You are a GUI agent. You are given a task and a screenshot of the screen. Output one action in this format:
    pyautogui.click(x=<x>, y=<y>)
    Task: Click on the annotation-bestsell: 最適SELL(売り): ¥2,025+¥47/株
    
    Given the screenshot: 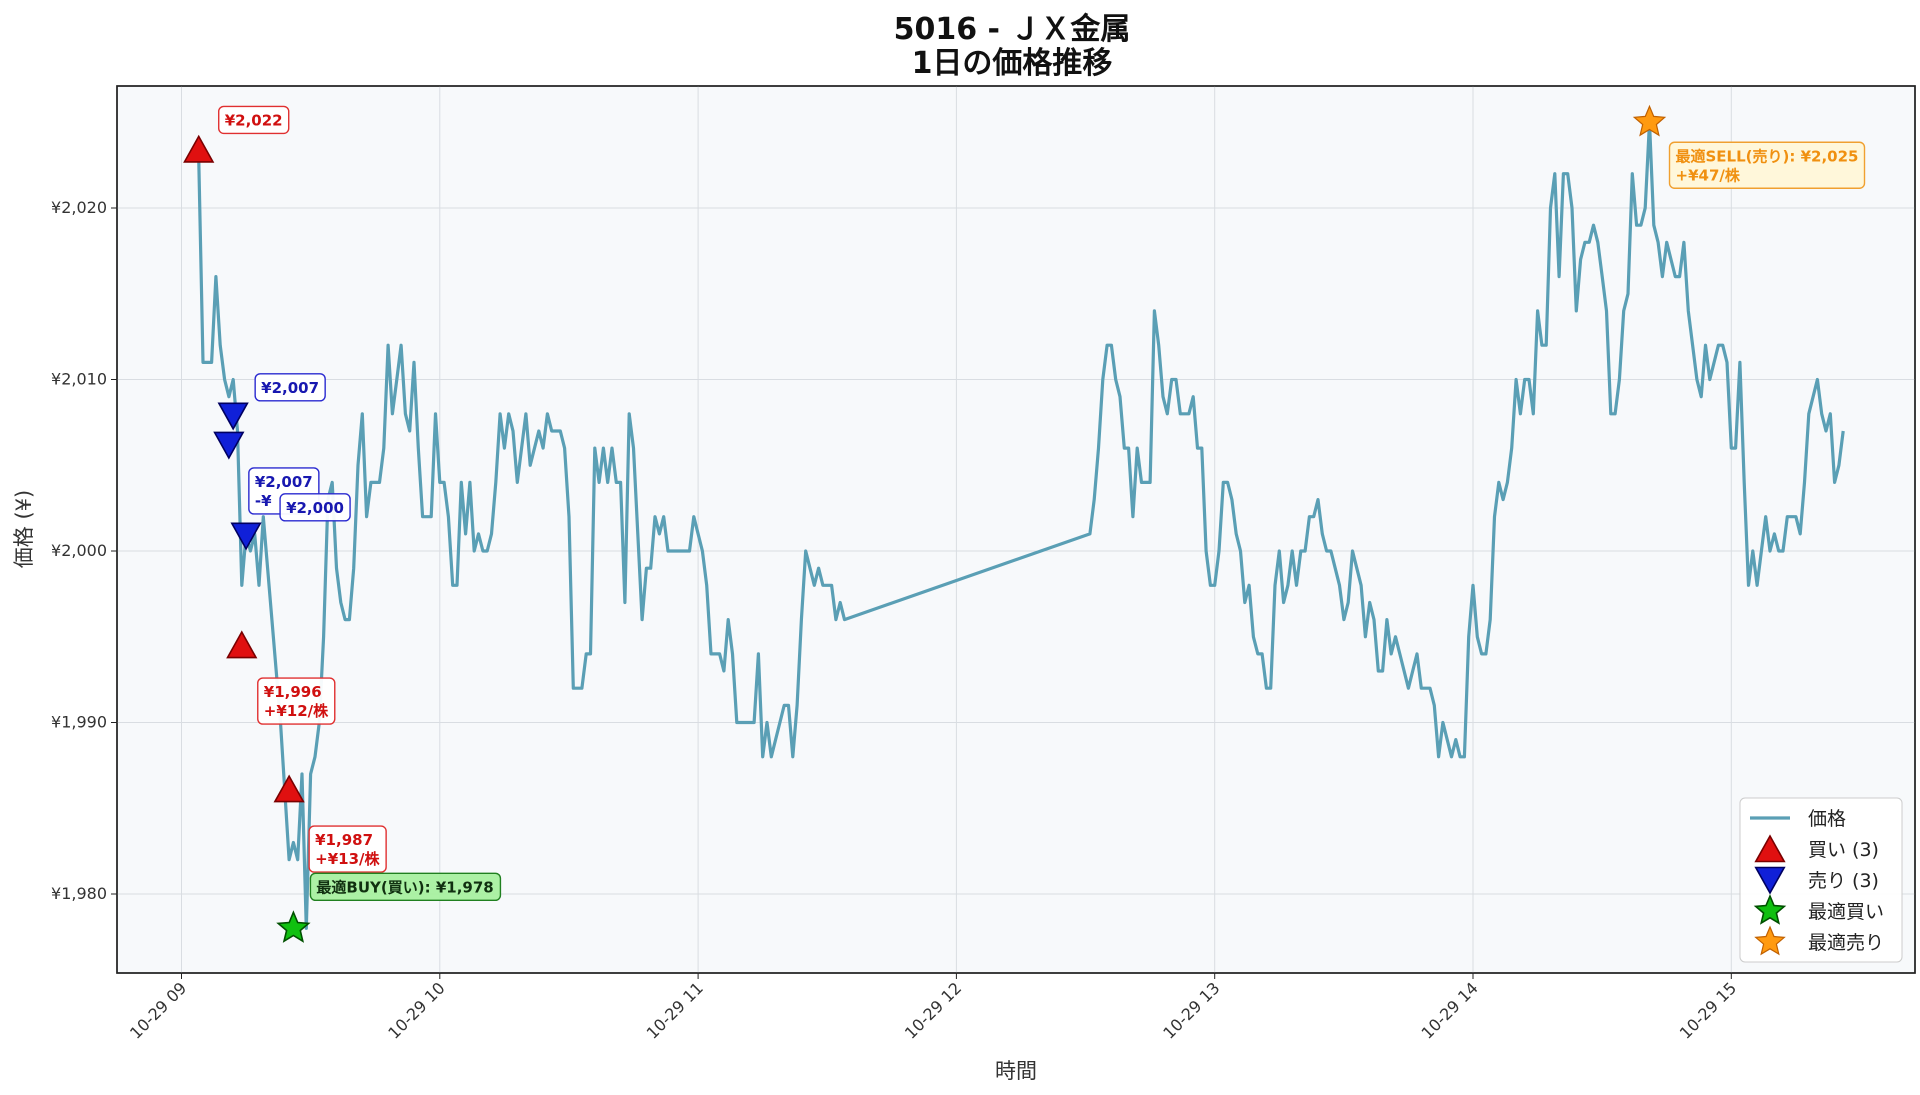 What is the action you would take?
    pyautogui.click(x=1767, y=165)
    